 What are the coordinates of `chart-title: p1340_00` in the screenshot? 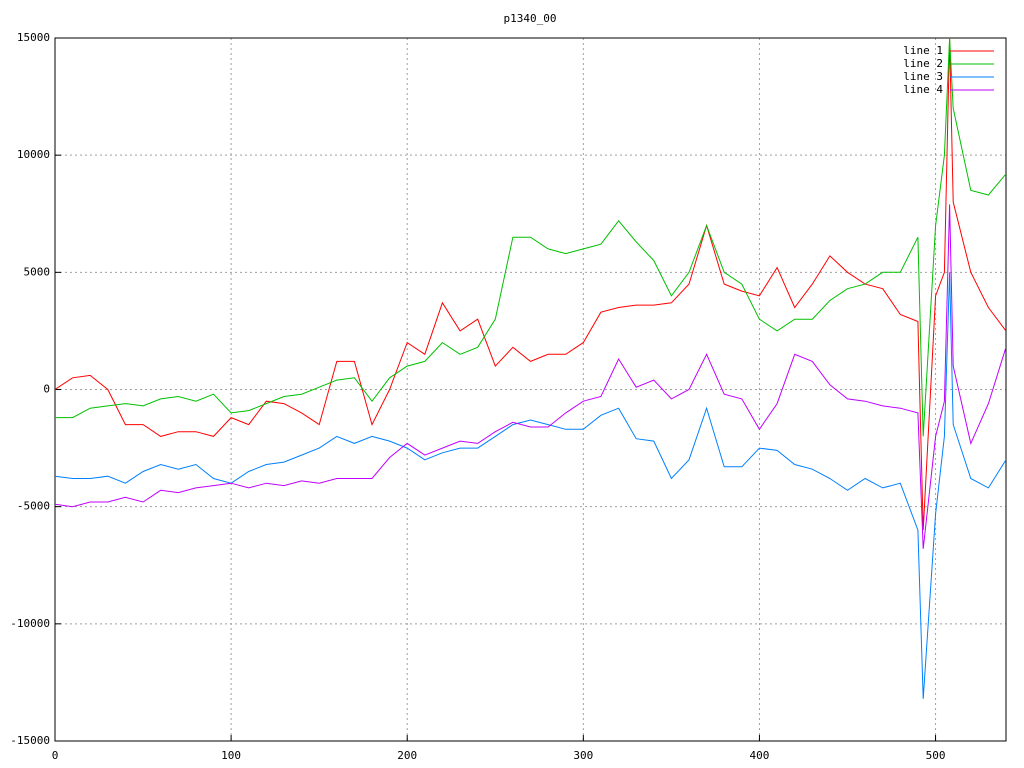 It's located at (530, 18).